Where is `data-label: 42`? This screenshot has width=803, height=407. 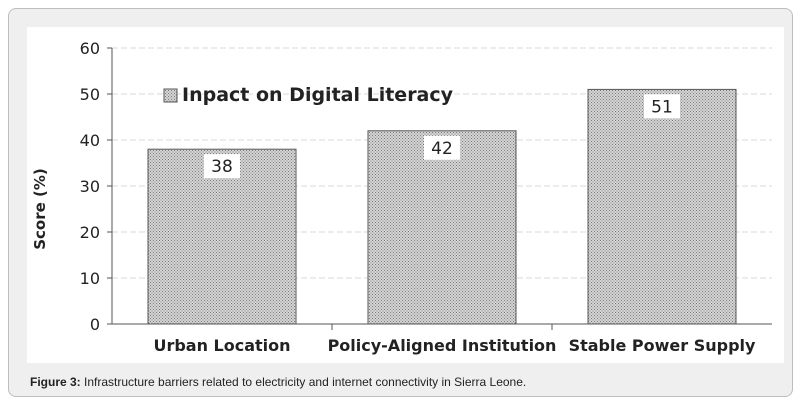
data-label: 42 is located at coordinates (442, 149).